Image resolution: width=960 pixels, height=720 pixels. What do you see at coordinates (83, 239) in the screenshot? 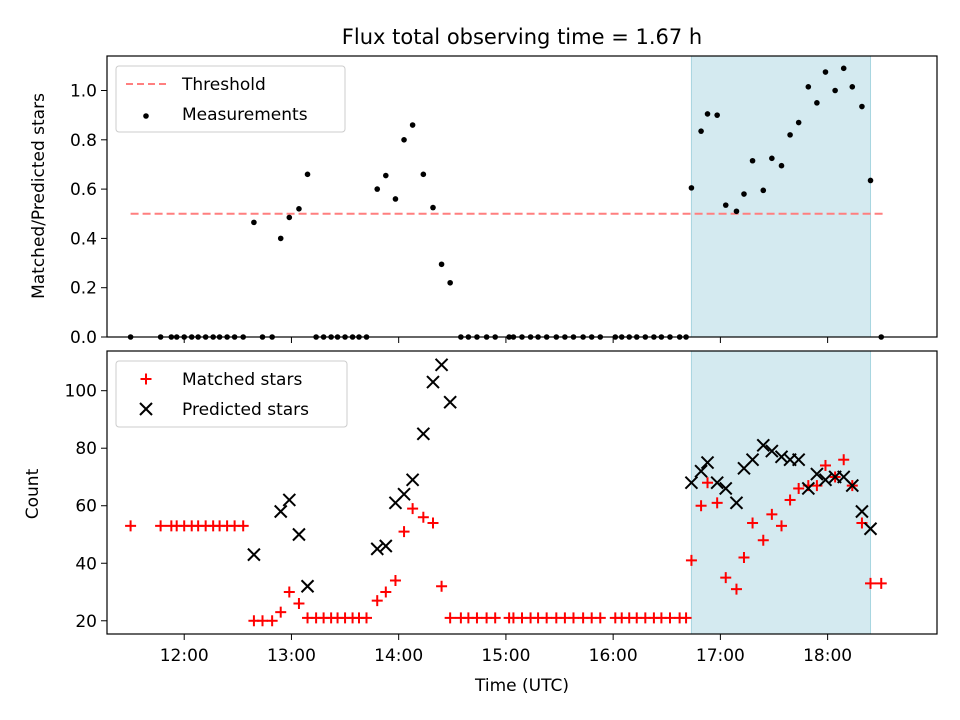
I see `y-tick-label: 0.4` at bounding box center [83, 239].